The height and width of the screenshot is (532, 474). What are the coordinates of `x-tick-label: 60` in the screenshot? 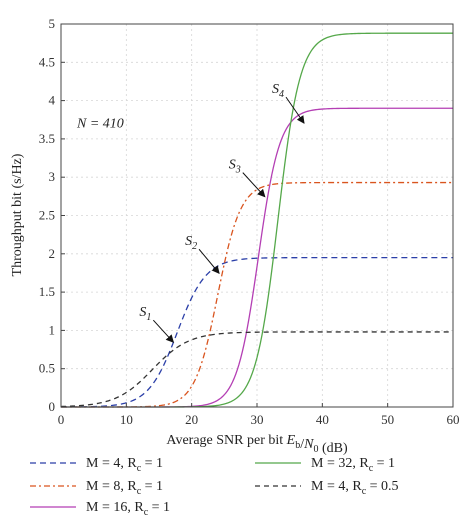 It's located at (453, 419).